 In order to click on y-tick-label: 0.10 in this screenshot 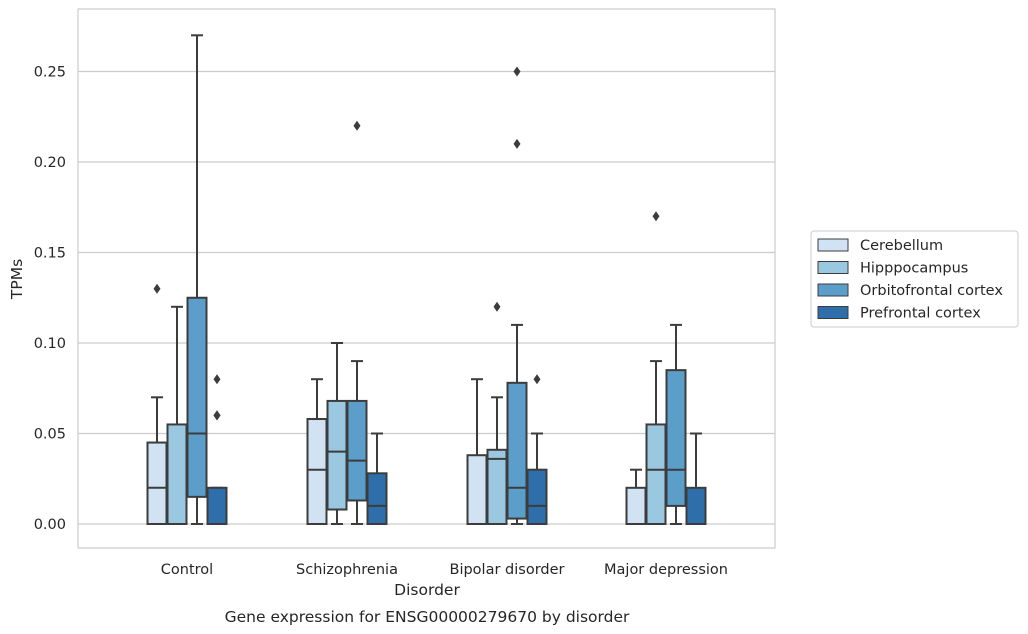, I will do `click(50, 344)`.